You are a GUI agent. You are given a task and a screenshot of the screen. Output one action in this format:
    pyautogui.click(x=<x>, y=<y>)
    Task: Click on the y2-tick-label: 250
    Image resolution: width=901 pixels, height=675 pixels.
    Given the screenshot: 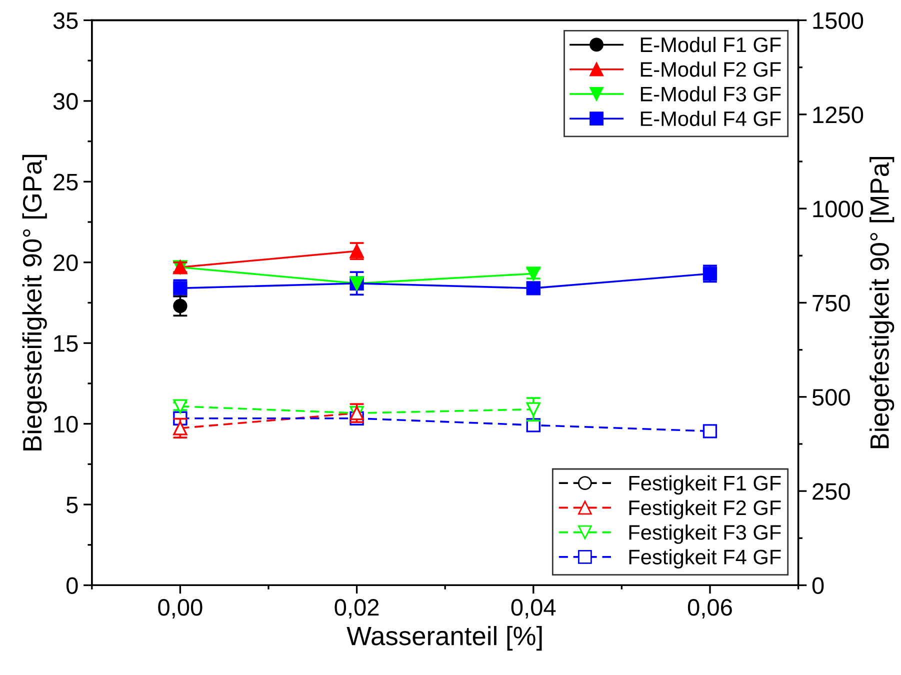 What is the action you would take?
    pyautogui.click(x=831, y=491)
    